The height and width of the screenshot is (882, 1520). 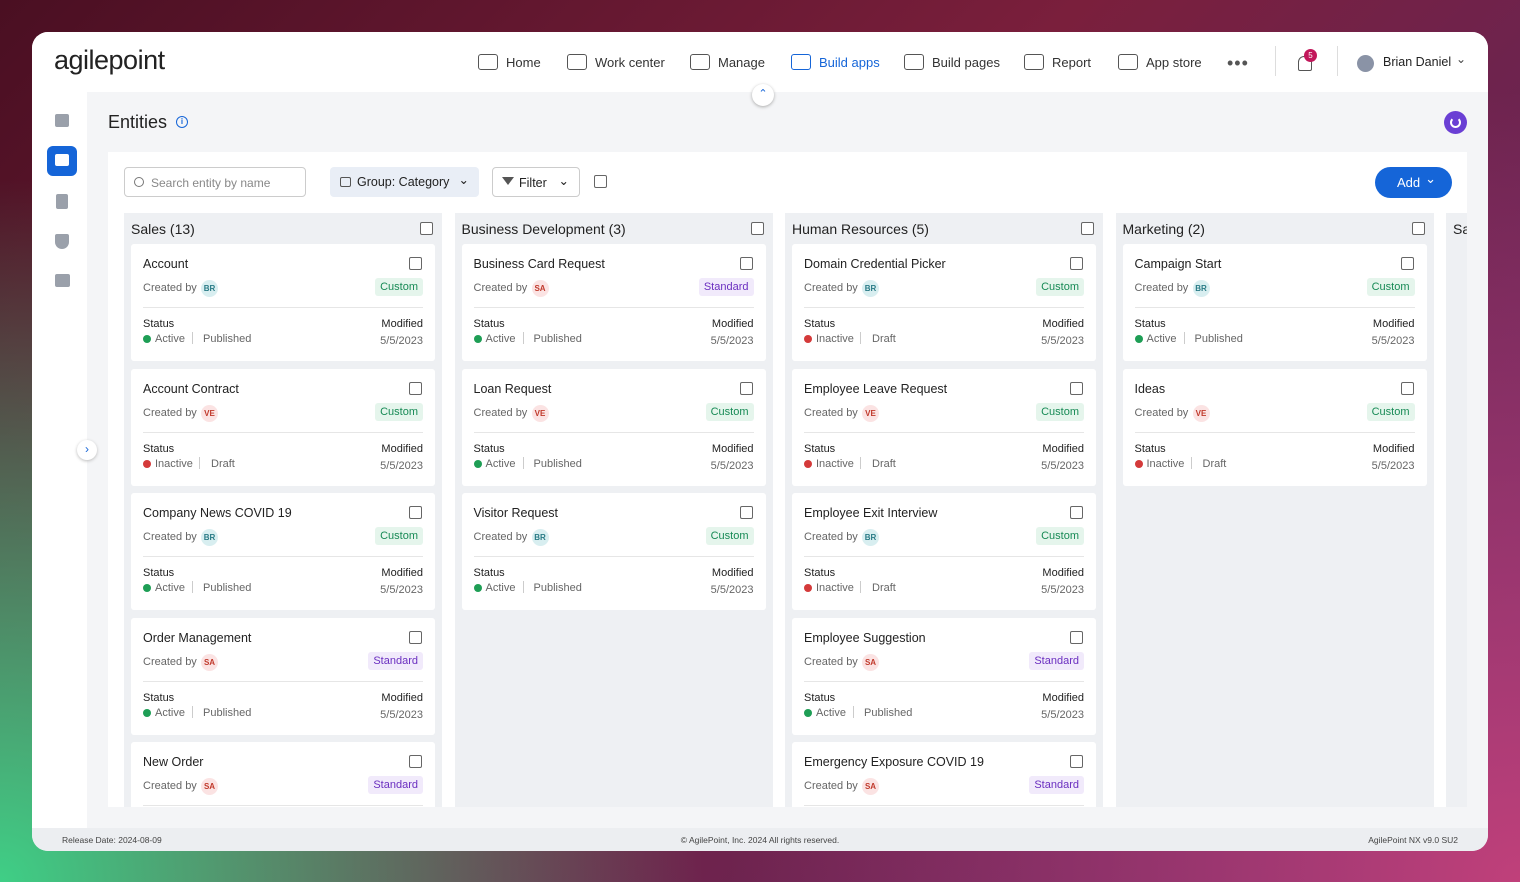 What do you see at coordinates (1161, 339) in the screenshot?
I see `status-text: Active` at bounding box center [1161, 339].